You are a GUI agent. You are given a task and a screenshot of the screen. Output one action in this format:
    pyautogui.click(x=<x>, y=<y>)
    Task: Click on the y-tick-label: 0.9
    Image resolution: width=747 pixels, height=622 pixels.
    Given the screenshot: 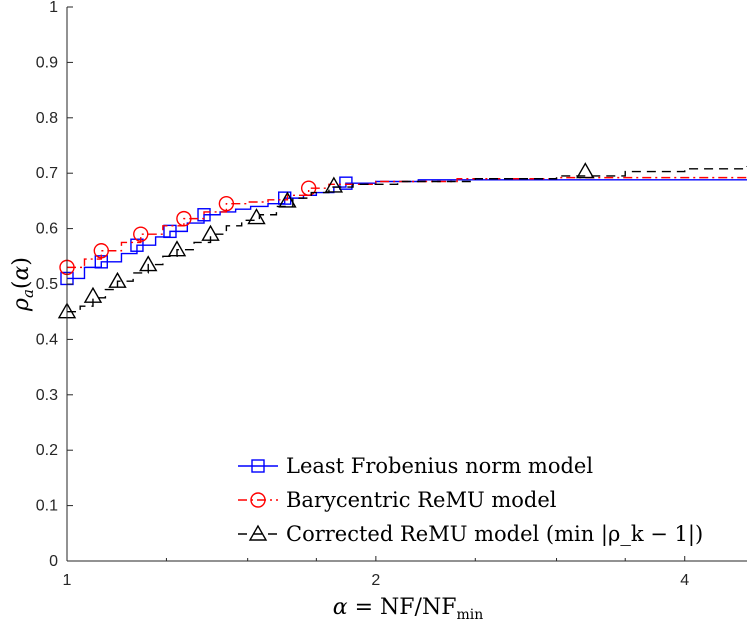 What is the action you would take?
    pyautogui.click(x=47, y=62)
    